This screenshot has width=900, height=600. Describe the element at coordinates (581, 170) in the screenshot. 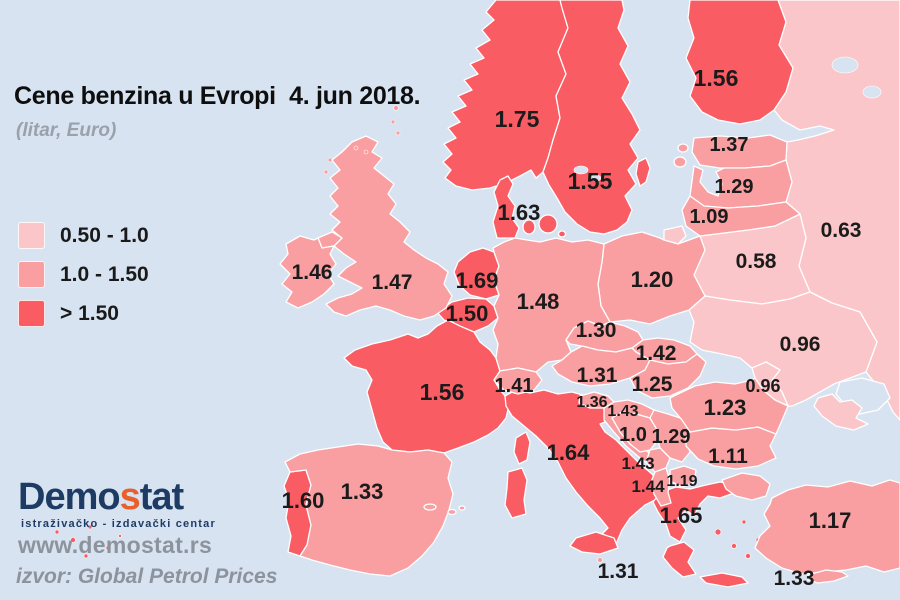

I see `lake-vanern` at that location.